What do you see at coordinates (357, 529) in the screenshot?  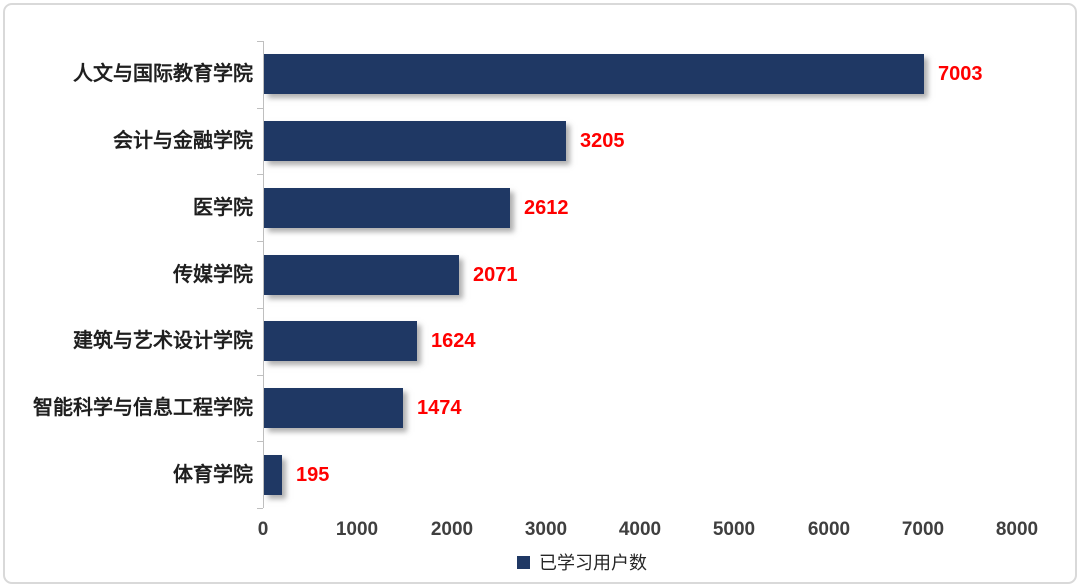 I see `x-axis-tick-label: 1000` at bounding box center [357, 529].